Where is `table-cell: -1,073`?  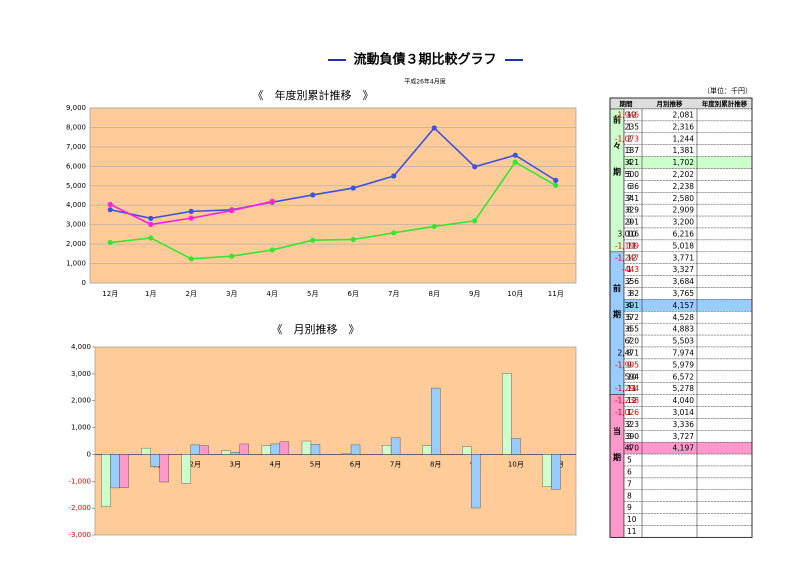
table-cell: -1,073 is located at coordinates (627, 138).